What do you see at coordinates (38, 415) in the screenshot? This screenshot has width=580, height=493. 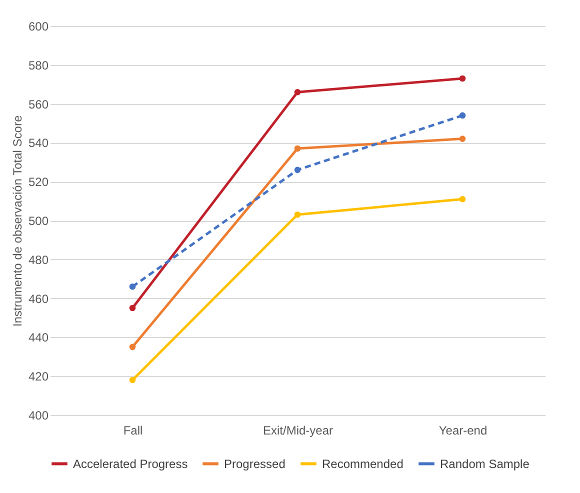 I see `y-tick-label: 400` at bounding box center [38, 415].